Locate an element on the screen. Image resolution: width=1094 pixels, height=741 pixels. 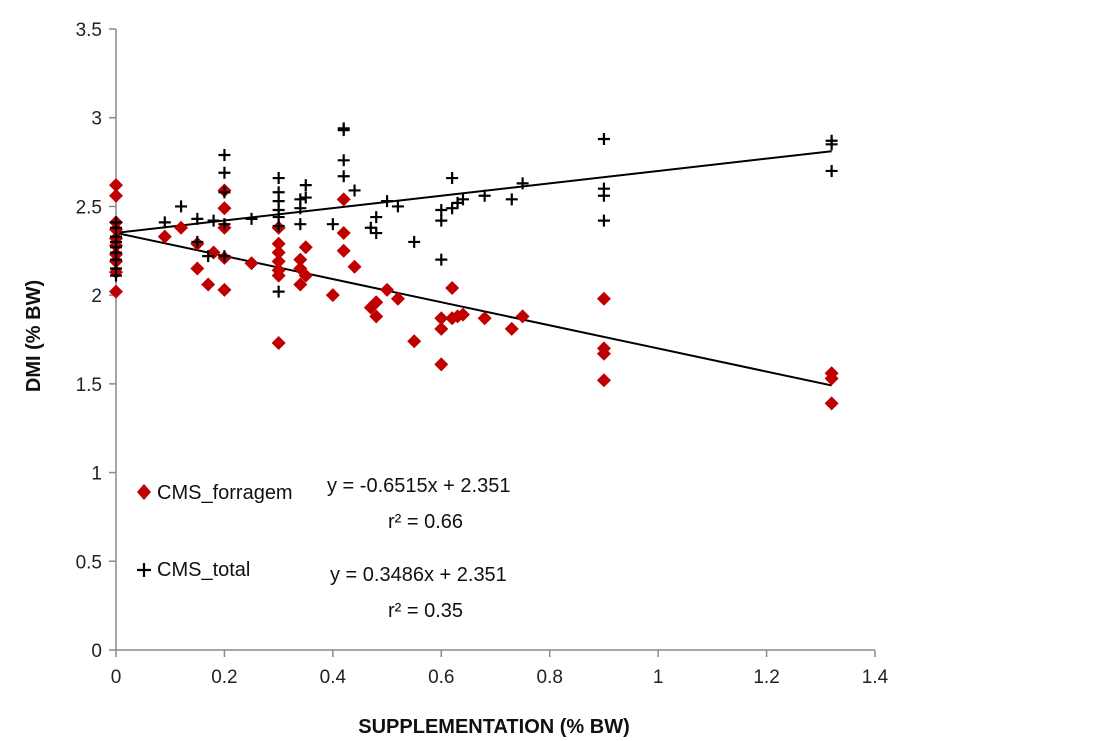
y-tick-label: 2.5 is located at coordinates (89, 207).